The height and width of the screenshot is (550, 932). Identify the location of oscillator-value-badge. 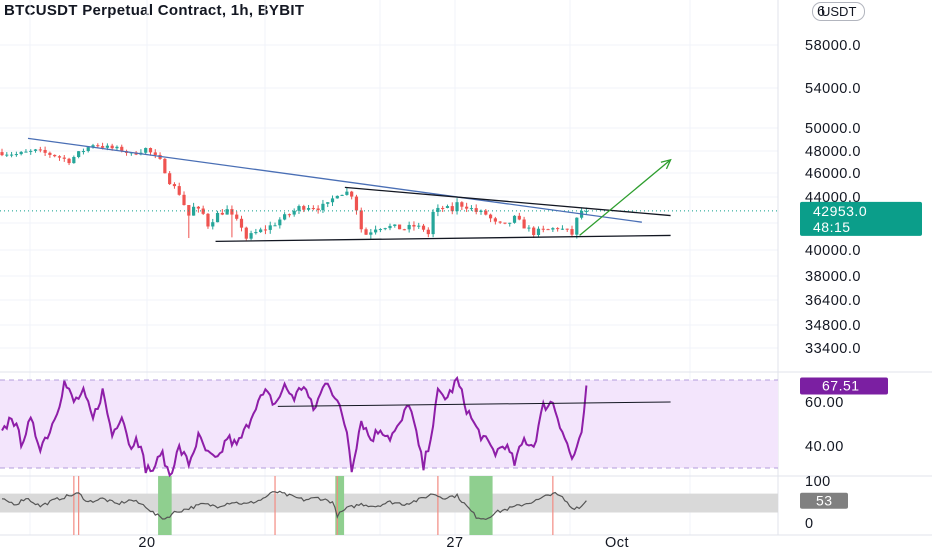
(824, 500).